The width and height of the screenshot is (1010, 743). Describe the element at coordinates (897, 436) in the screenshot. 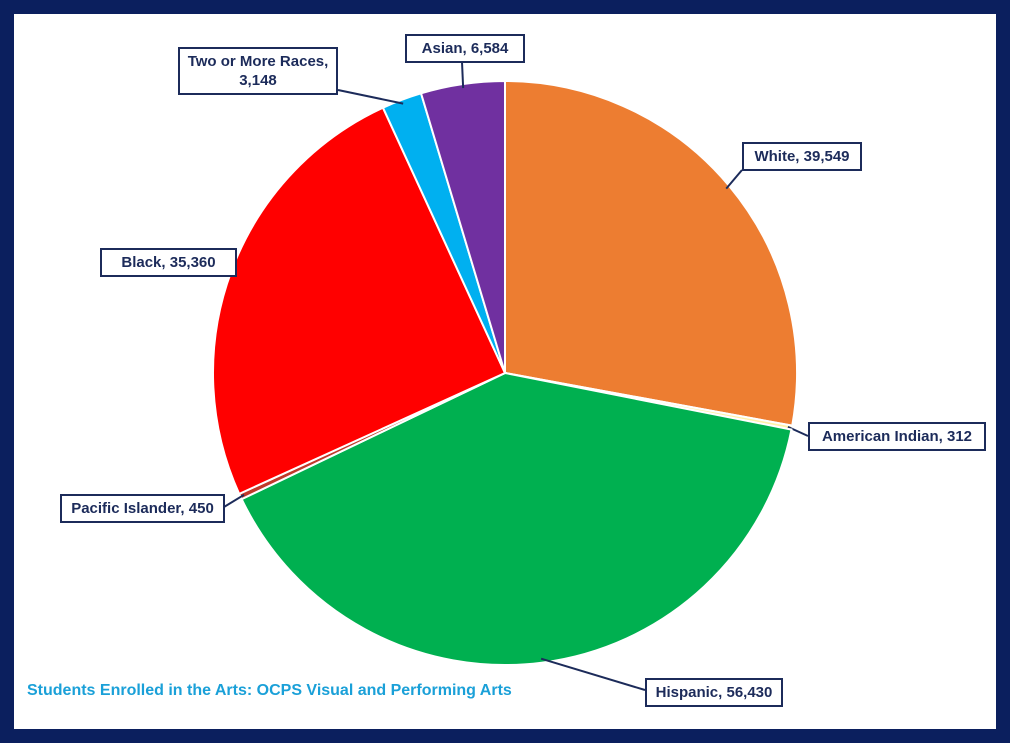

I see `data-label: American Indian, 312` at that location.